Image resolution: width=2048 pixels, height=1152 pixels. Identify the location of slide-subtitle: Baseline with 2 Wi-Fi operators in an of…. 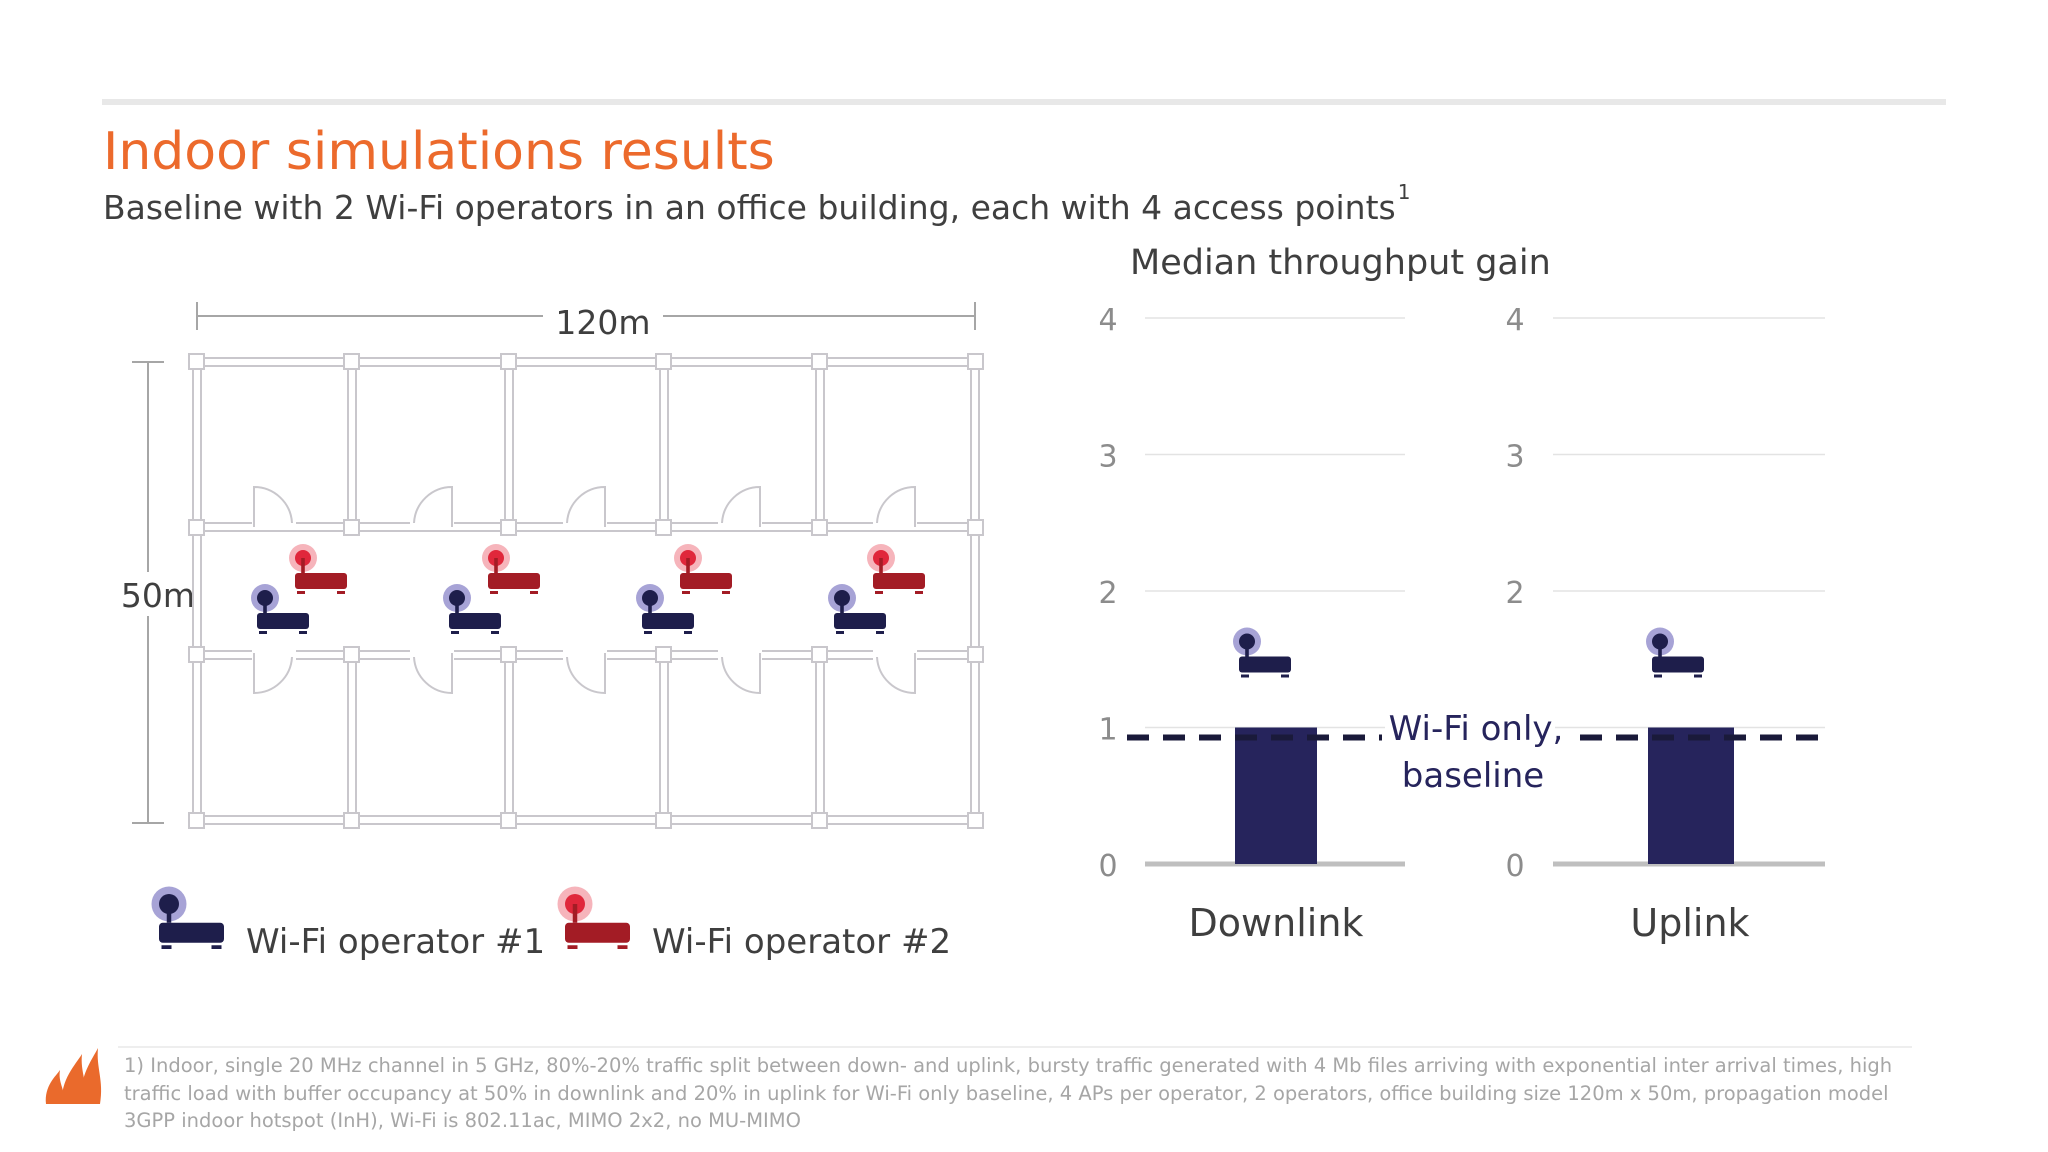
(756, 203).